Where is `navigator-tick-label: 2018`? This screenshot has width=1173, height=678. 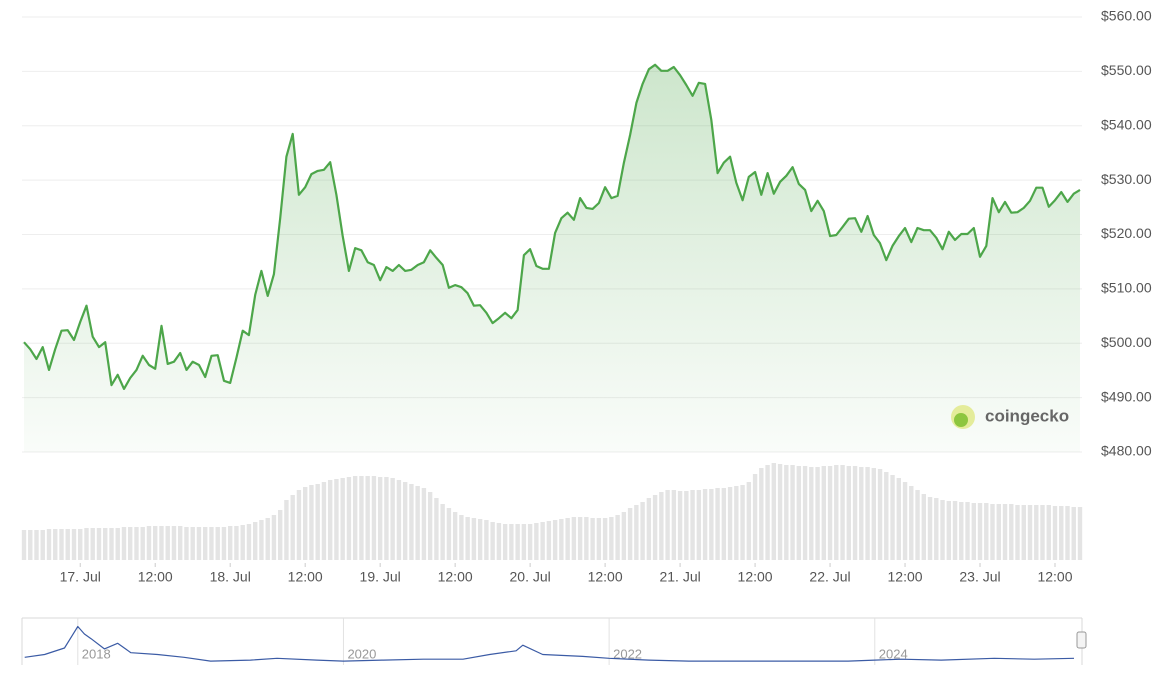 navigator-tick-label: 2018 is located at coordinates (96, 653).